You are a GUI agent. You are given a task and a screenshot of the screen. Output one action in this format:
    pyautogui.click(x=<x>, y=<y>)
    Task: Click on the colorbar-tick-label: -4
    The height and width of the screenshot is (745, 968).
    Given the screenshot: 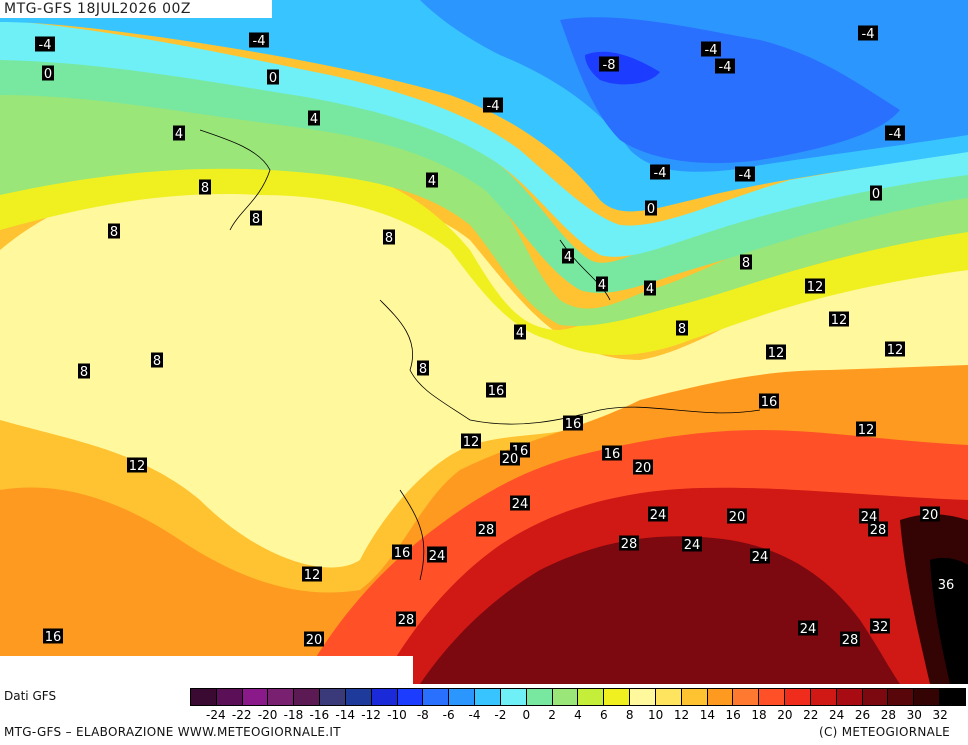 What is the action you would take?
    pyautogui.click(x=474, y=715)
    